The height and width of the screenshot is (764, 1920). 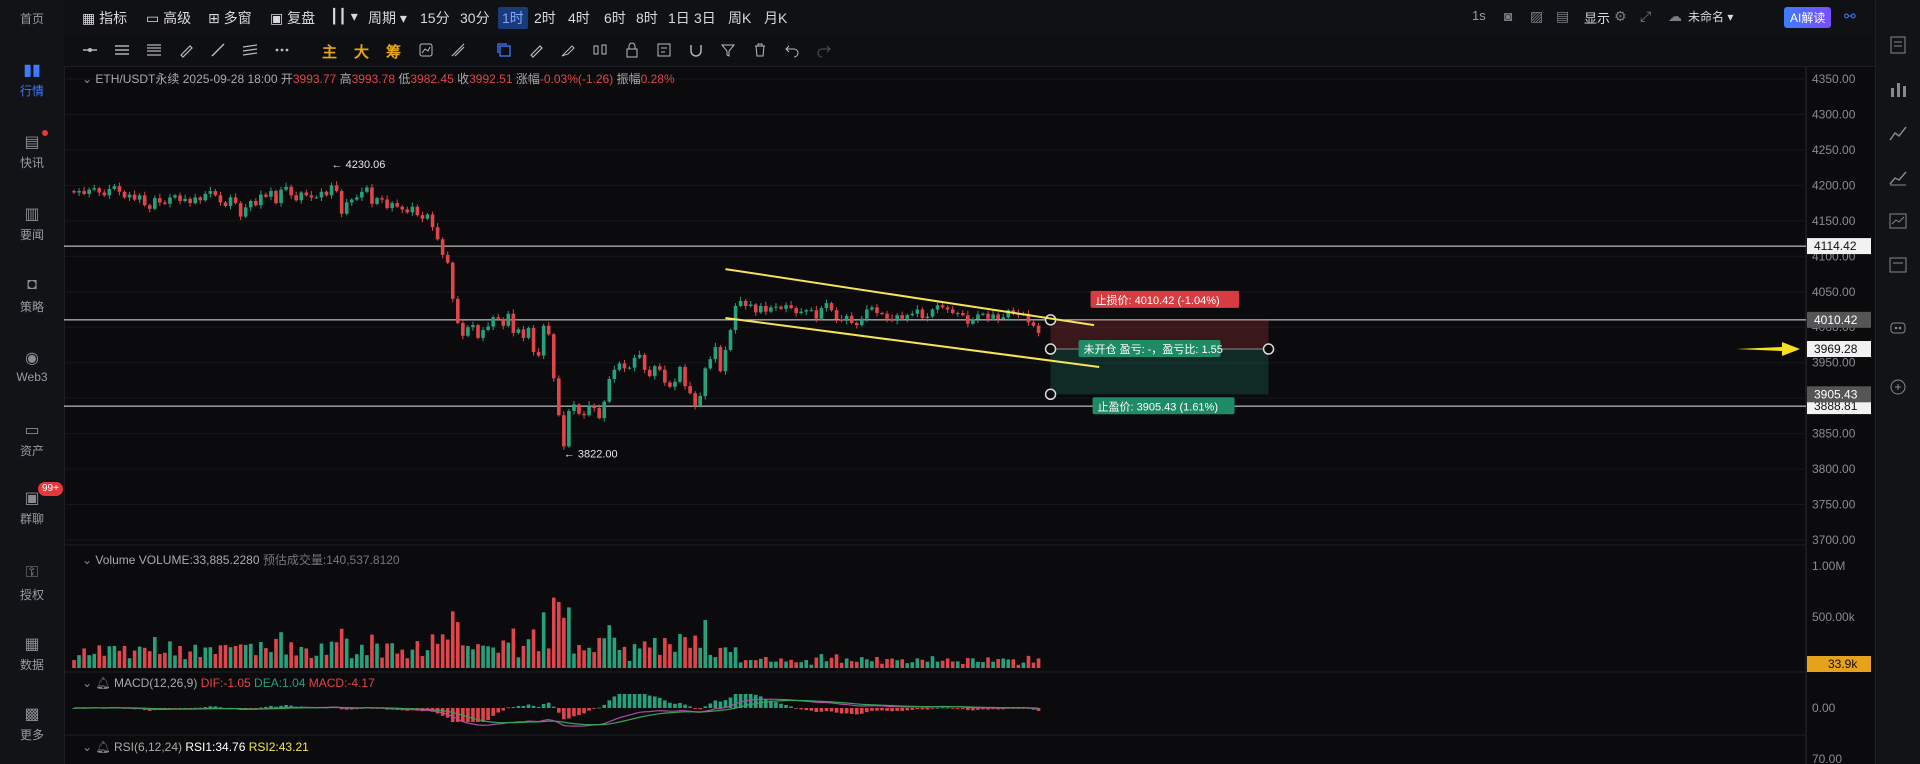 I want to click on settings-circle-icon, so click(x=1898, y=387).